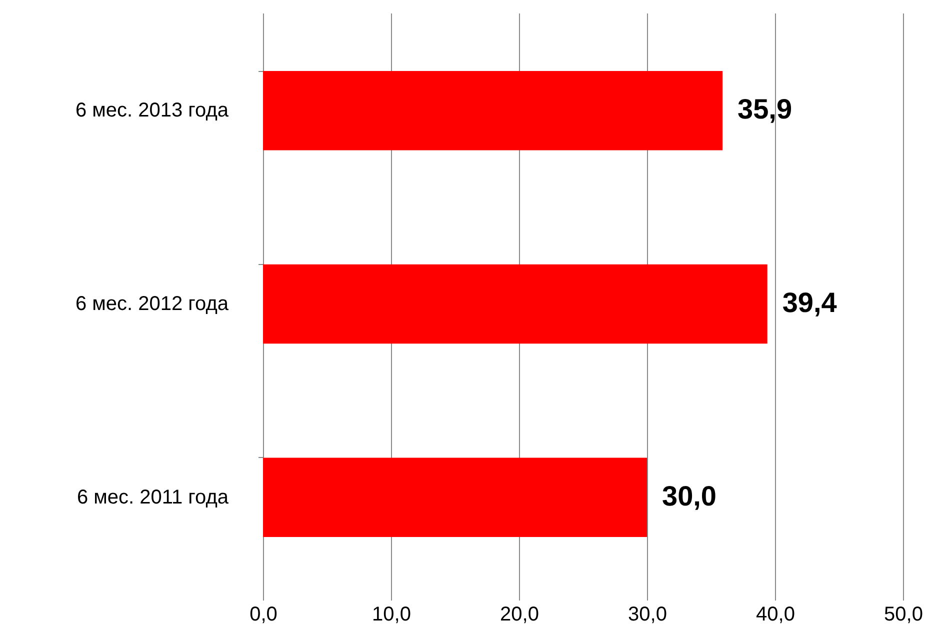 The width and height of the screenshot is (928, 641). What do you see at coordinates (153, 497) in the screenshot?
I see `y-tick-label: 6 мес. 2011 года` at bounding box center [153, 497].